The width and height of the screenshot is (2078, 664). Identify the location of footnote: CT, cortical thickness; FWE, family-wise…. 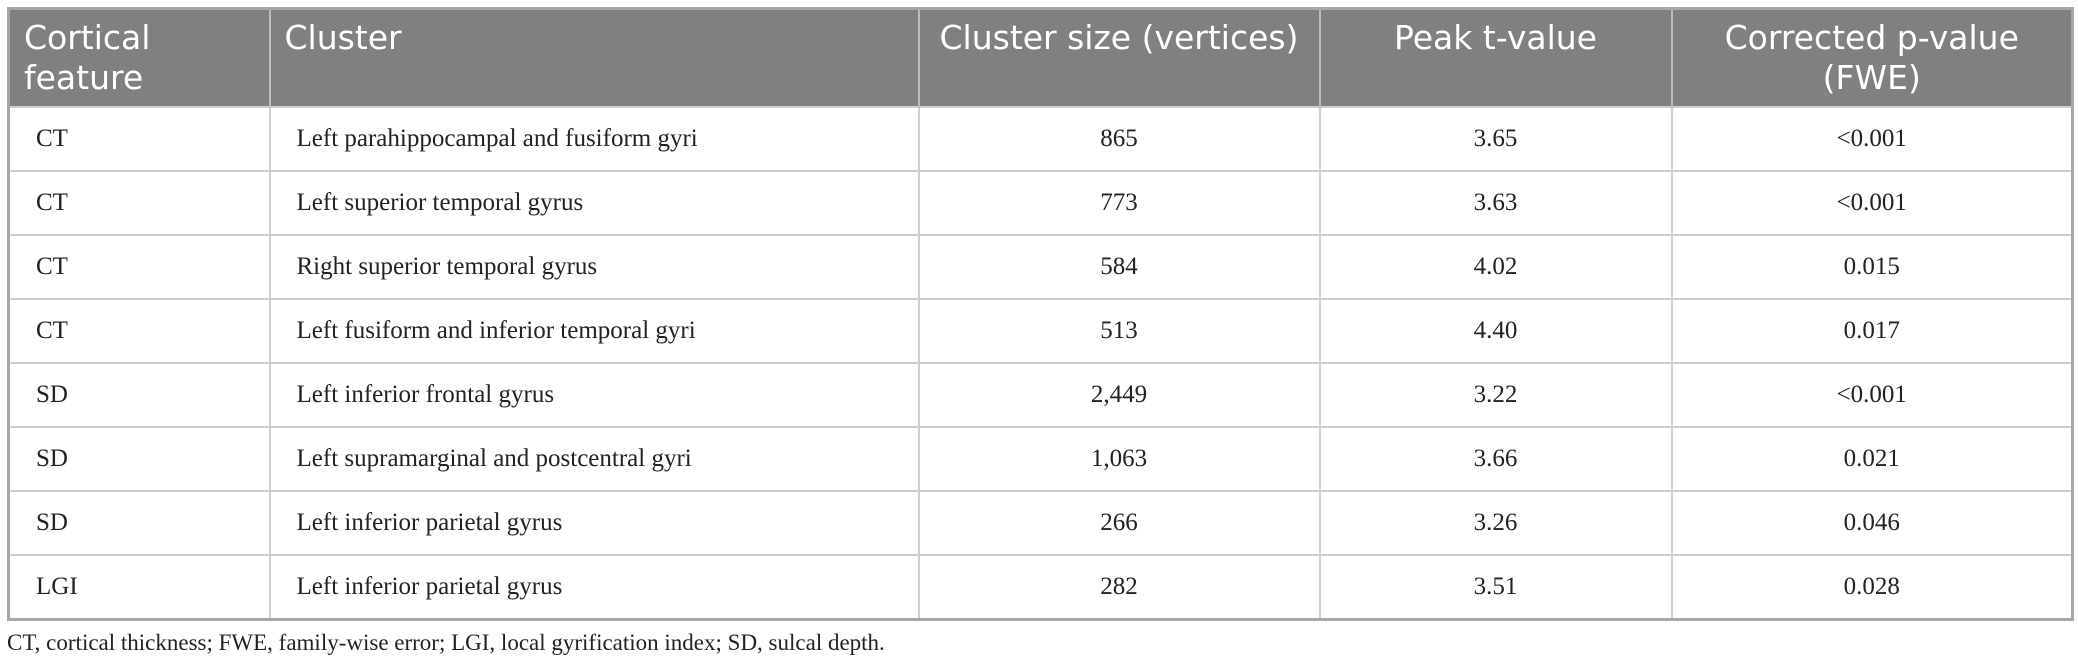
(446, 642).